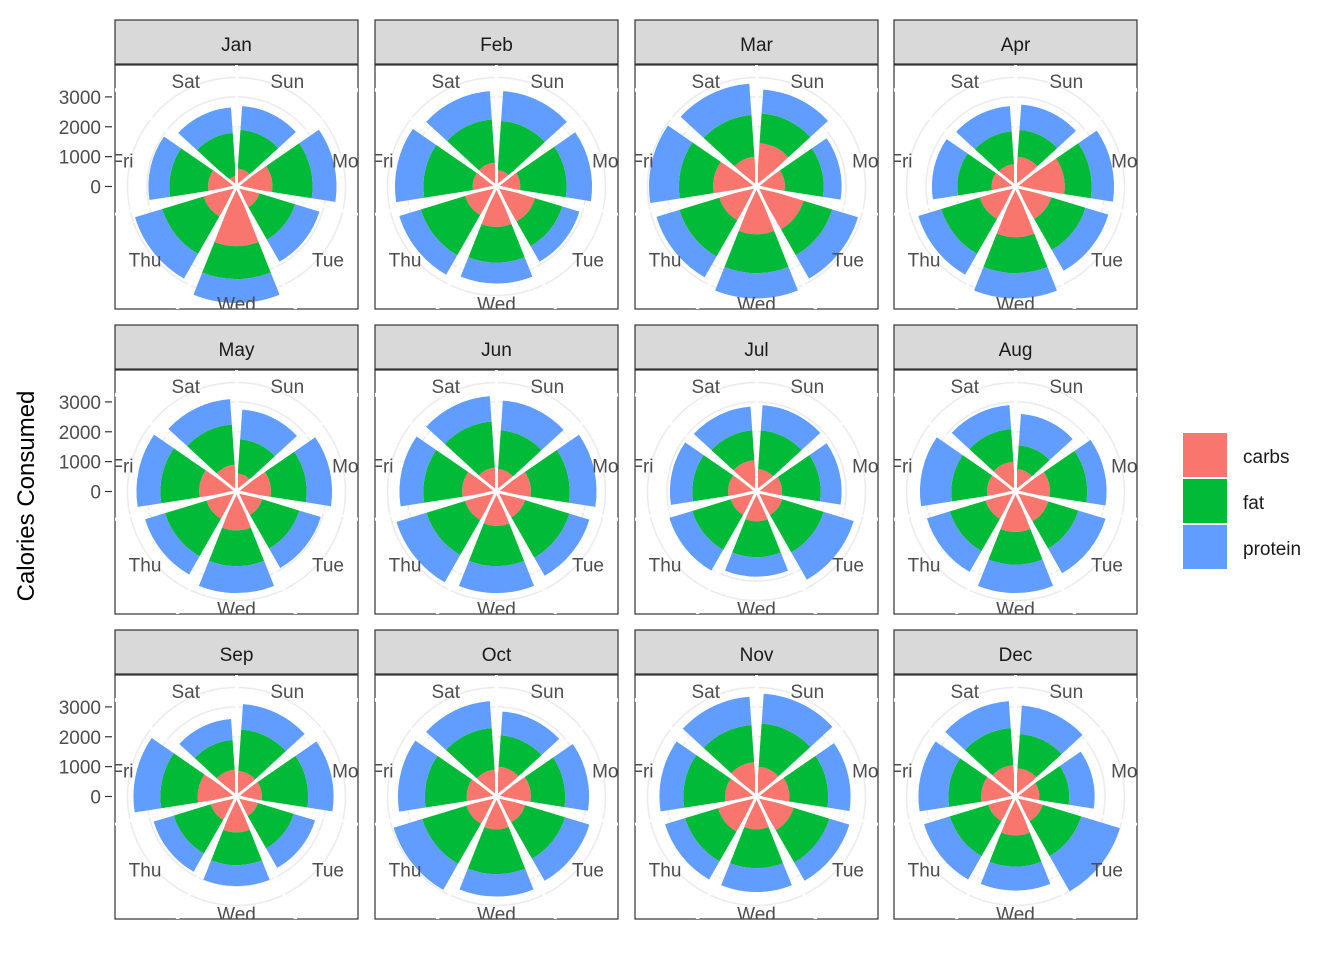  What do you see at coordinates (757, 655) in the screenshot?
I see `facet-strip-label: Nov` at bounding box center [757, 655].